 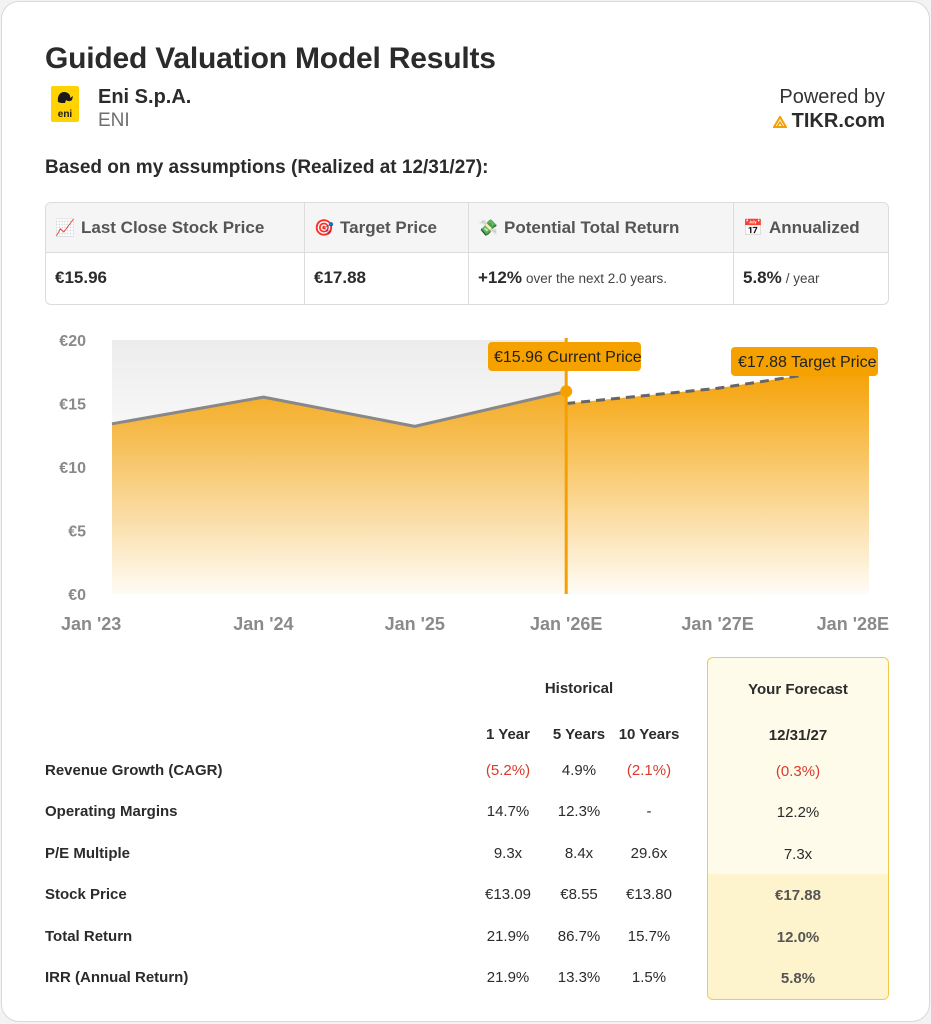 I want to click on historical-area, so click(x=339, y=492).